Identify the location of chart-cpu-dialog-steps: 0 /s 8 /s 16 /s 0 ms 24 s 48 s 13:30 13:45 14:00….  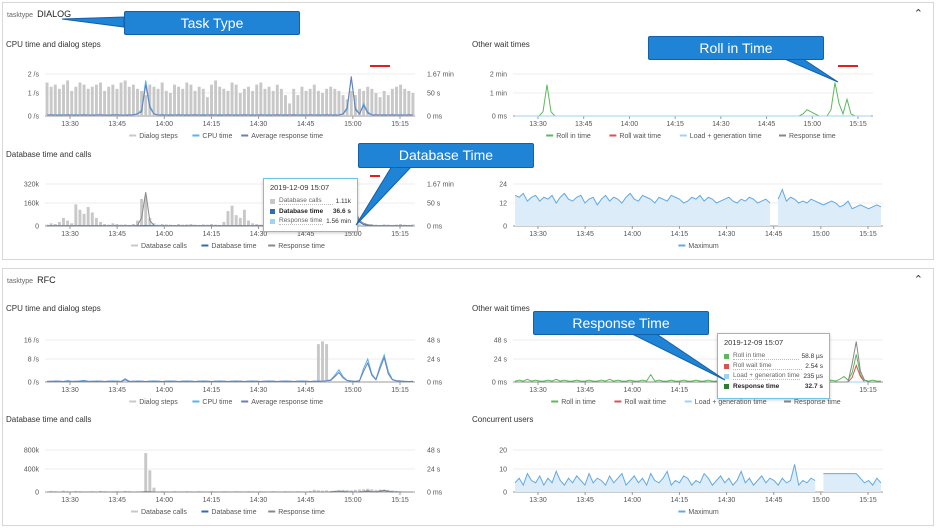
(230, 370).